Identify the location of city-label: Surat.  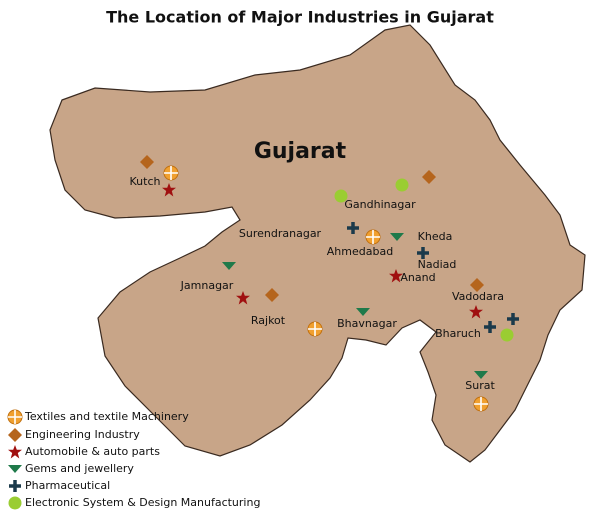
(480, 385).